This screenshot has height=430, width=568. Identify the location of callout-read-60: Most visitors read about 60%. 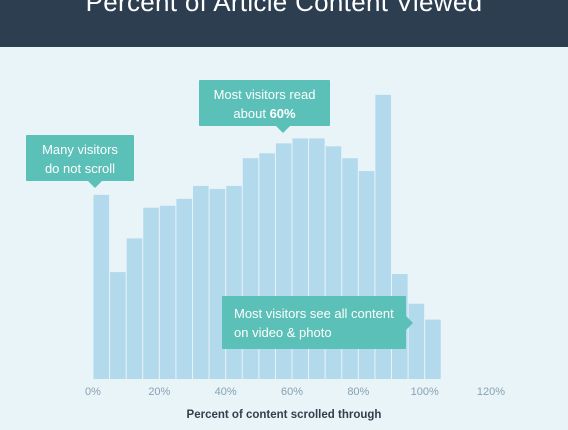
(264, 103).